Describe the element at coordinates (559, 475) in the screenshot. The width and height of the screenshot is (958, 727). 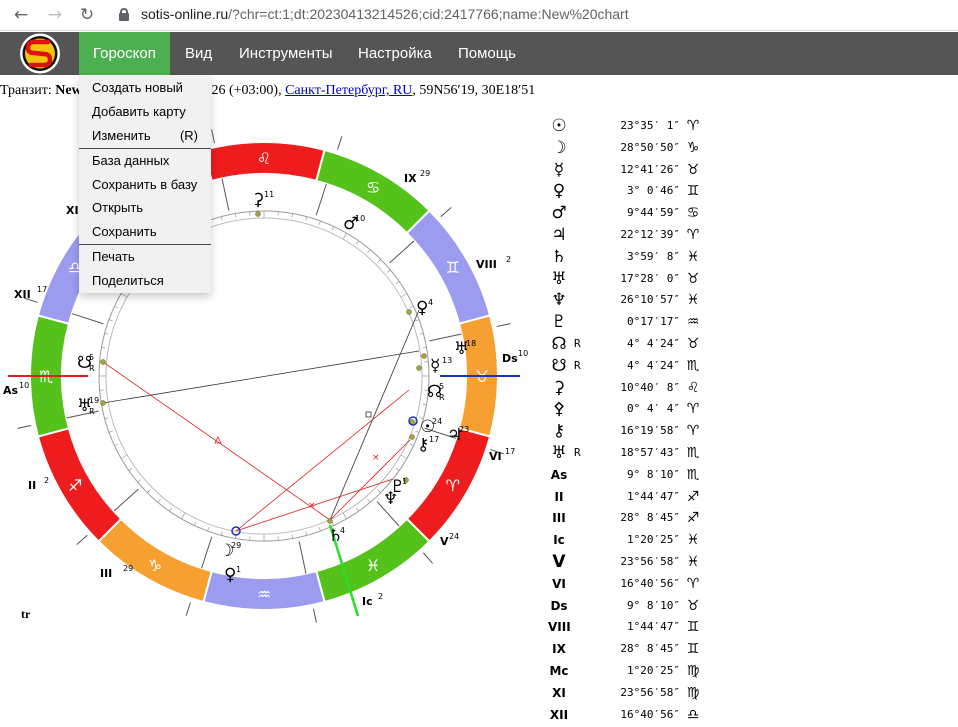
I see `position-symbol: As` at that location.